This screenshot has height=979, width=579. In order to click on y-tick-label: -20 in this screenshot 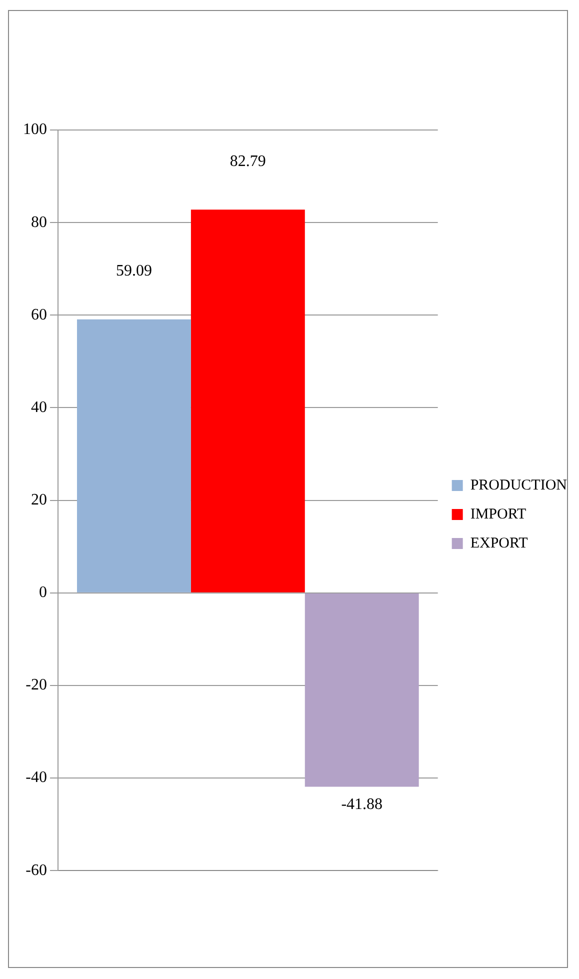, I will do `click(36, 685)`.